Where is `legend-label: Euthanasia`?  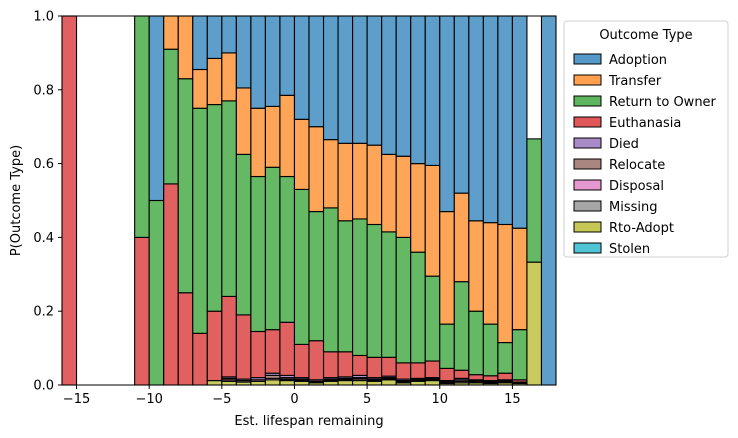
legend-label: Euthanasia is located at coordinates (645, 123).